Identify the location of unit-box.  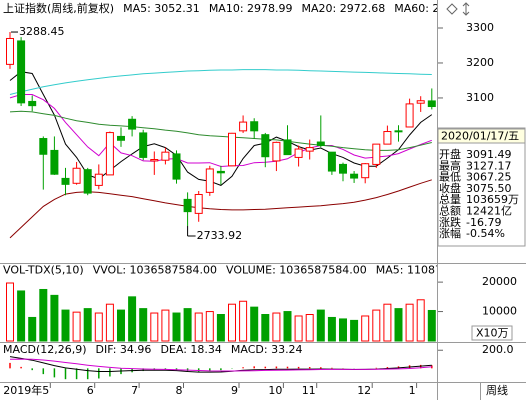
(492, 333).